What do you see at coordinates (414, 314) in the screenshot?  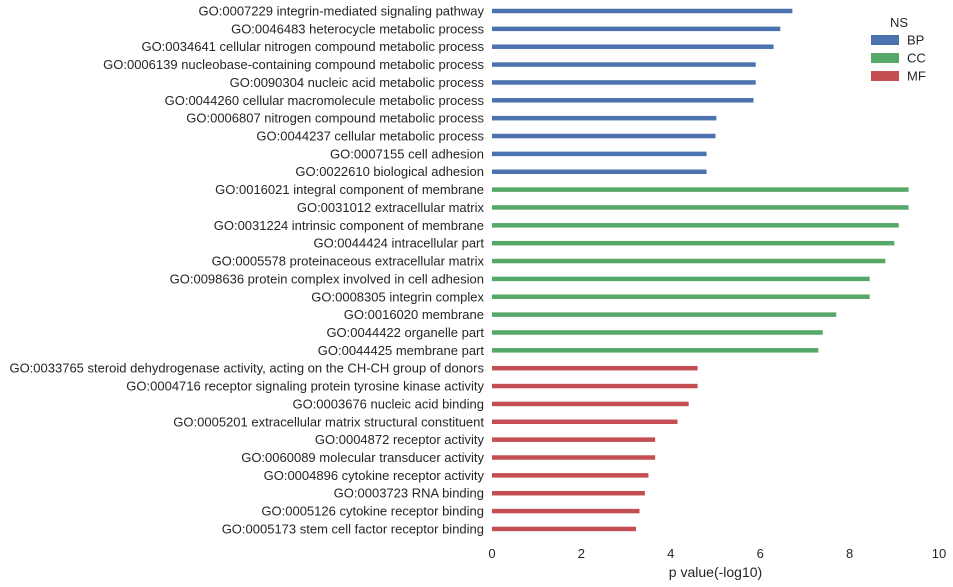 I see `category-label: GO:0016020 membrane` at bounding box center [414, 314].